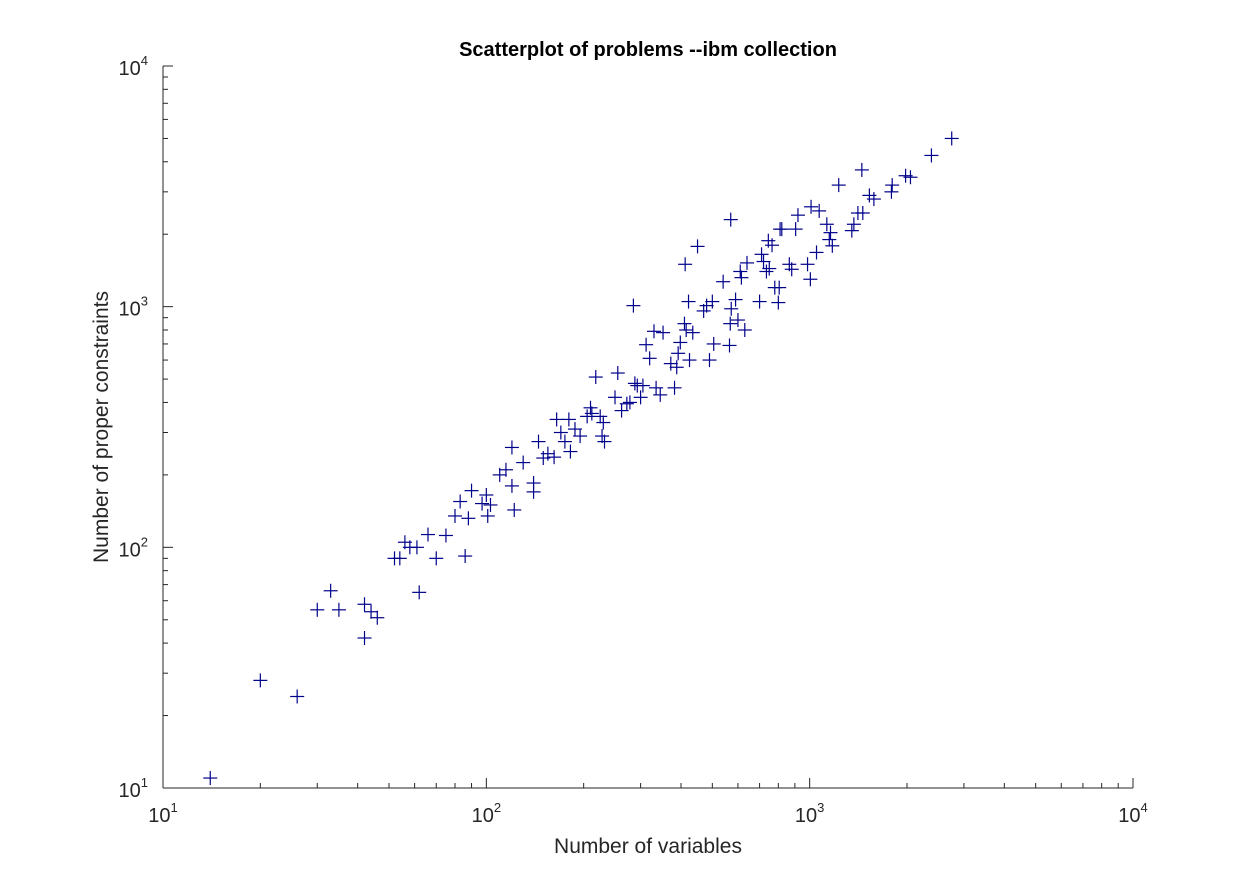  Describe the element at coordinates (648, 846) in the screenshot. I see `x-axis-title: Number of variables` at that location.